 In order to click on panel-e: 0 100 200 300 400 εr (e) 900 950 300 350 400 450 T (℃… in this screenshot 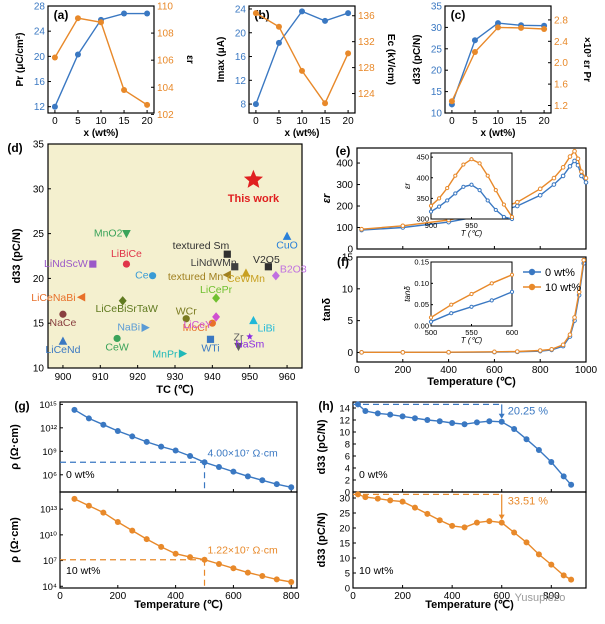, I will do `click(455, 200)`.